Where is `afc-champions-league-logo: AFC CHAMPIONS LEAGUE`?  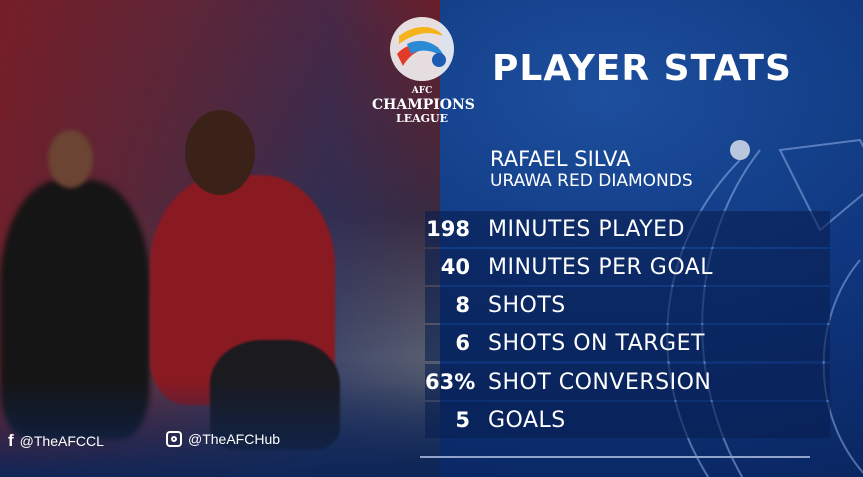
afc-champions-league-logo: AFC CHAMPIONS LEAGUE is located at coordinates (423, 69).